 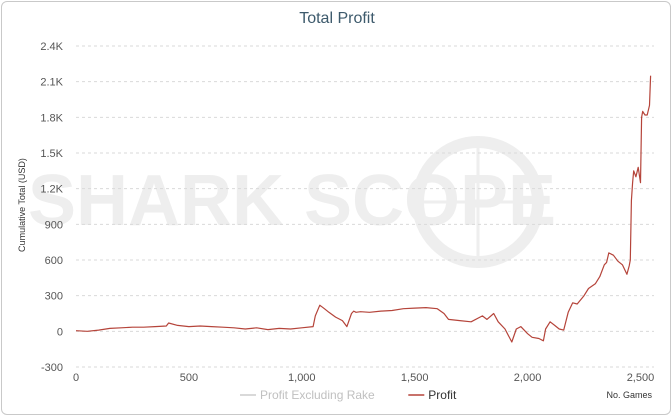 I want to click on y-tick-label: 300, so click(x=54, y=297).